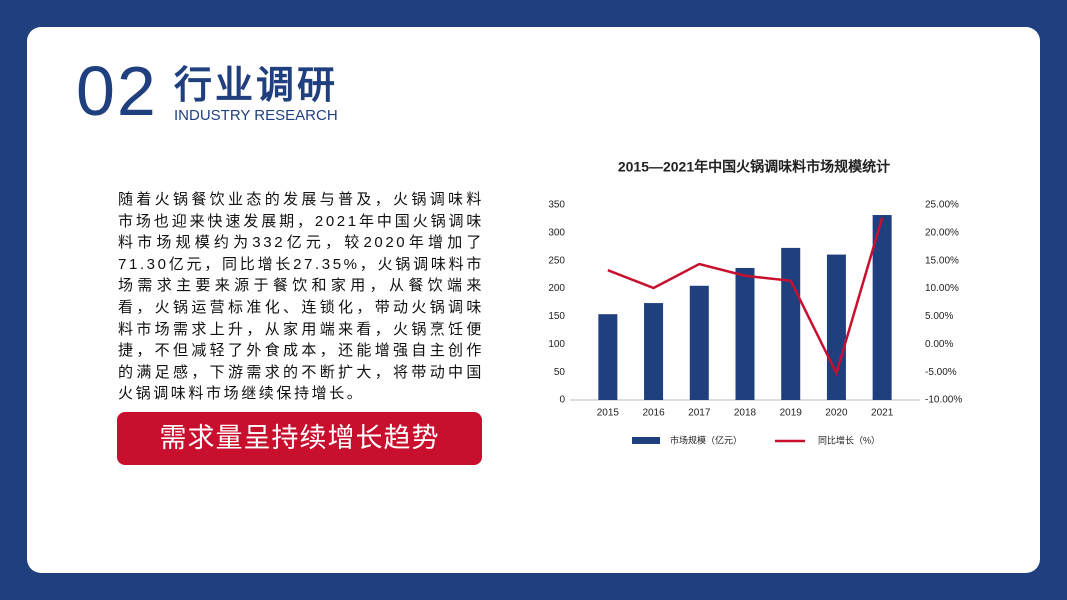 Image resolution: width=1067 pixels, height=600 pixels. Describe the element at coordinates (745, 413) in the screenshot. I see `x-tick-label: 2018` at that location.